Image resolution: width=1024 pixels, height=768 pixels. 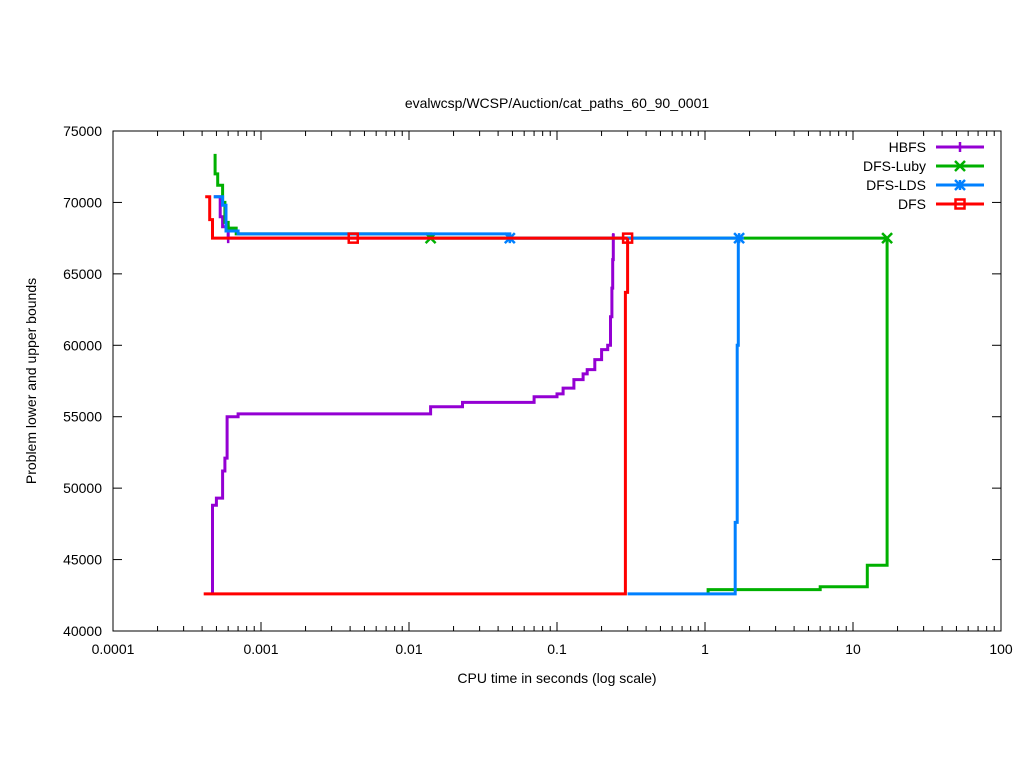 I want to click on y-tick-label: 50000, so click(x=82, y=488).